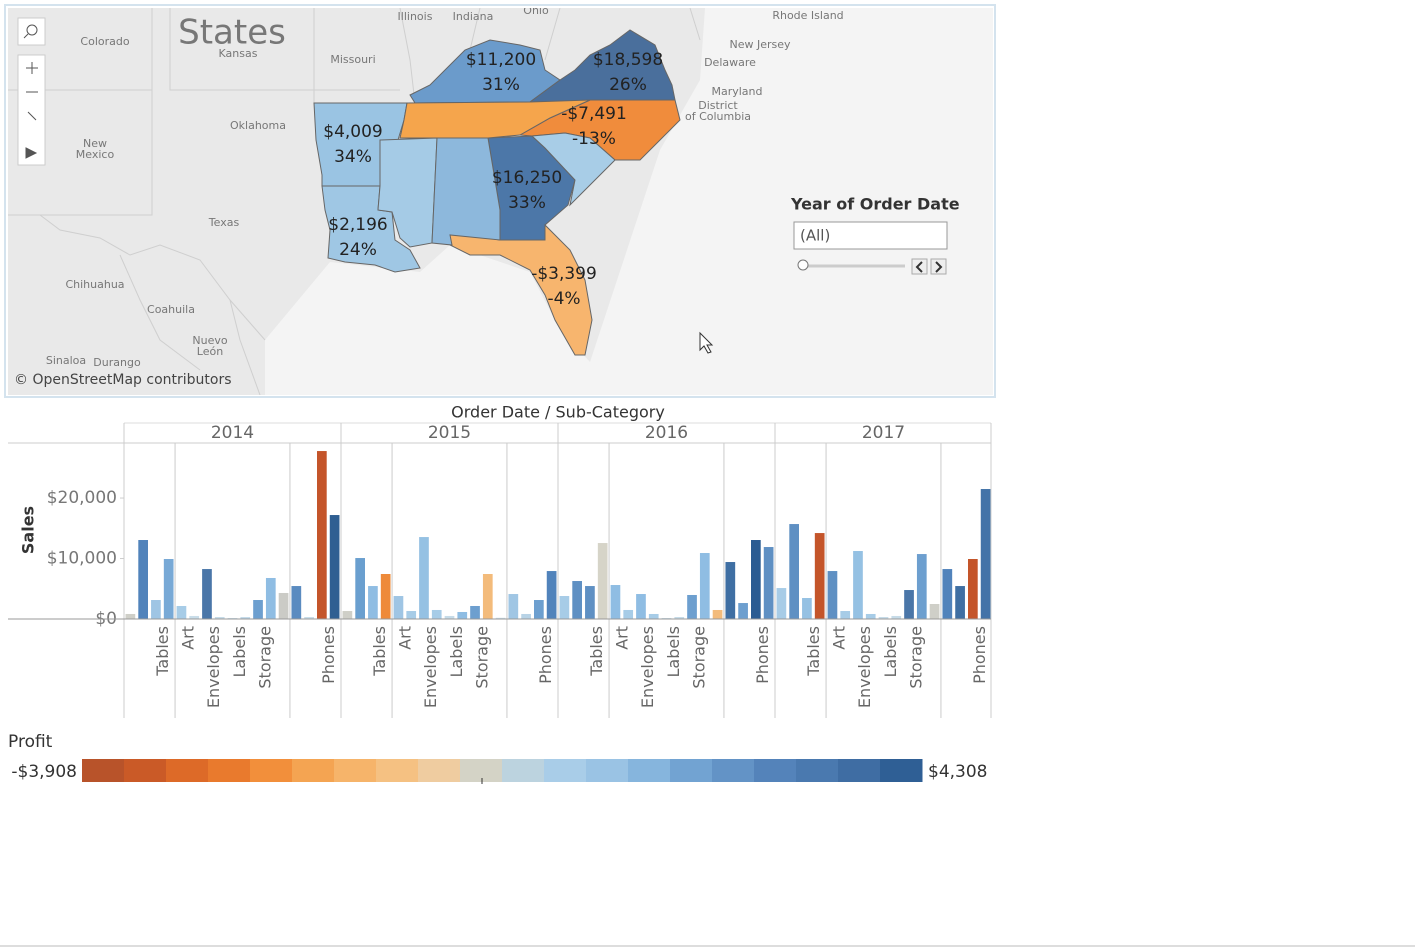  What do you see at coordinates (258, 125) in the screenshot?
I see `place-label: Oklahoma` at bounding box center [258, 125].